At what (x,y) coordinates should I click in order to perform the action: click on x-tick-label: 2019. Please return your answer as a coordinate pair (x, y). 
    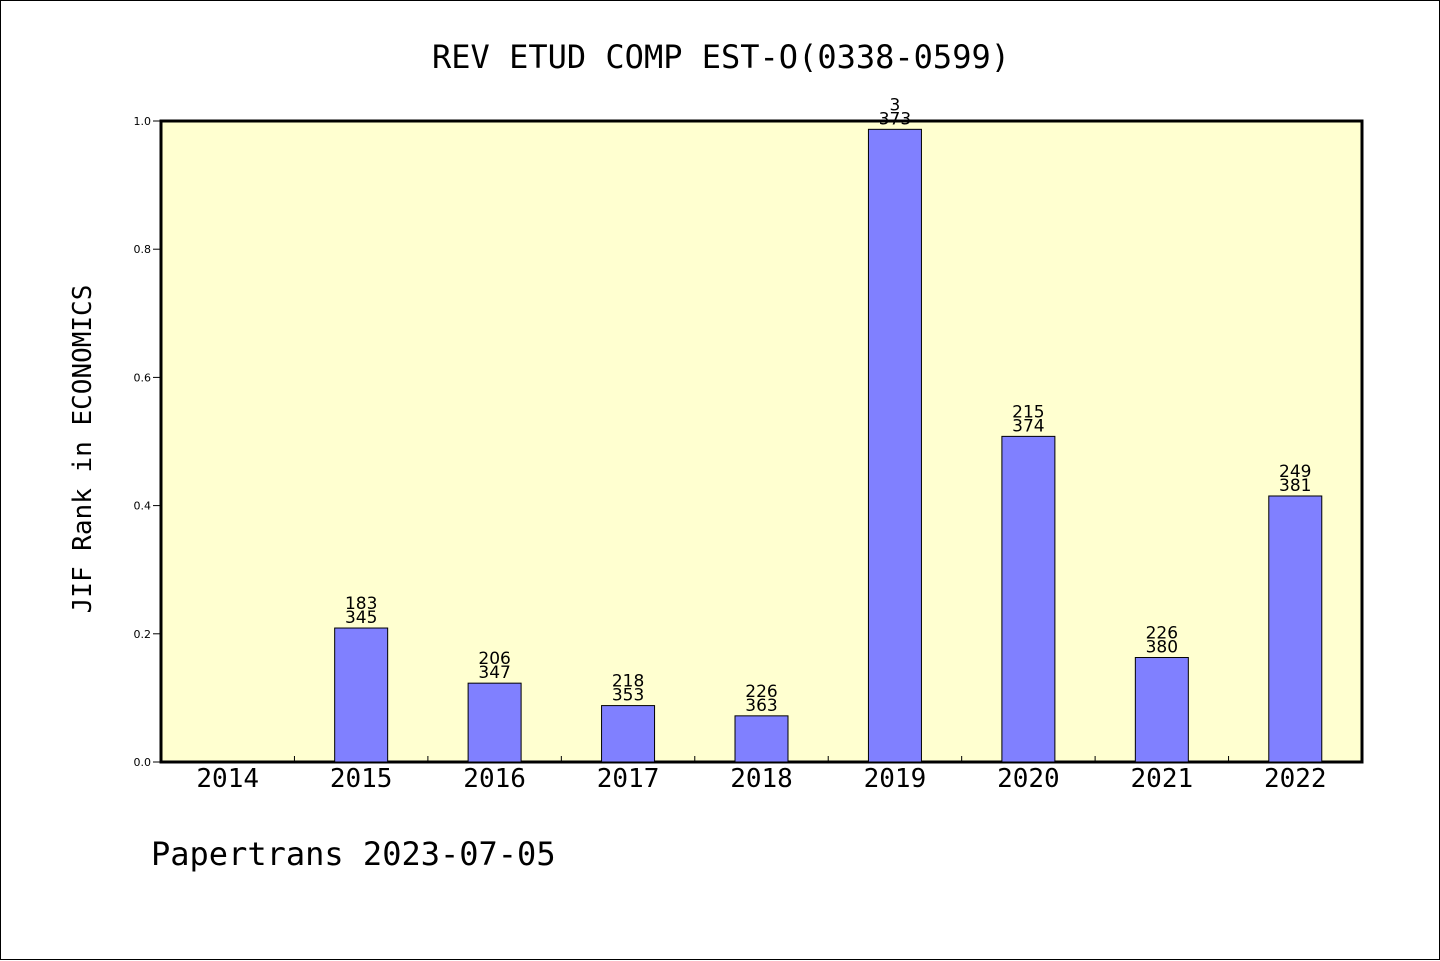
    Looking at the image, I should click on (895, 779).